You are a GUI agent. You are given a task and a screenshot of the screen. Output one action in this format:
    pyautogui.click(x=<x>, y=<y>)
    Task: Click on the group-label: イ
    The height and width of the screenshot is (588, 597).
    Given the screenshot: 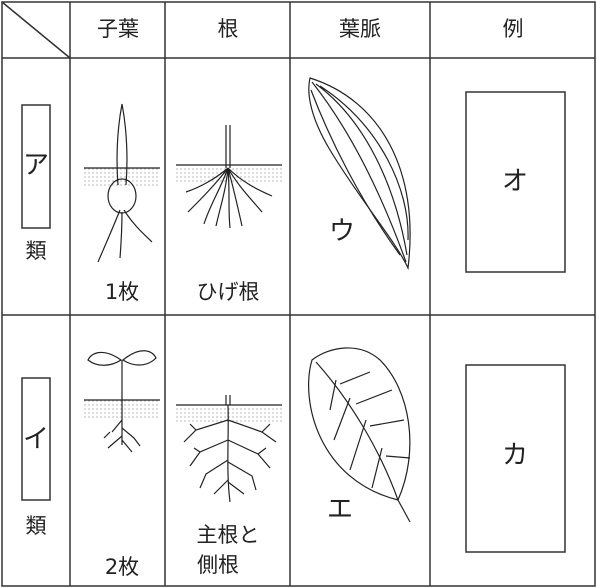 What is the action you would take?
    pyautogui.click(x=36, y=440)
    